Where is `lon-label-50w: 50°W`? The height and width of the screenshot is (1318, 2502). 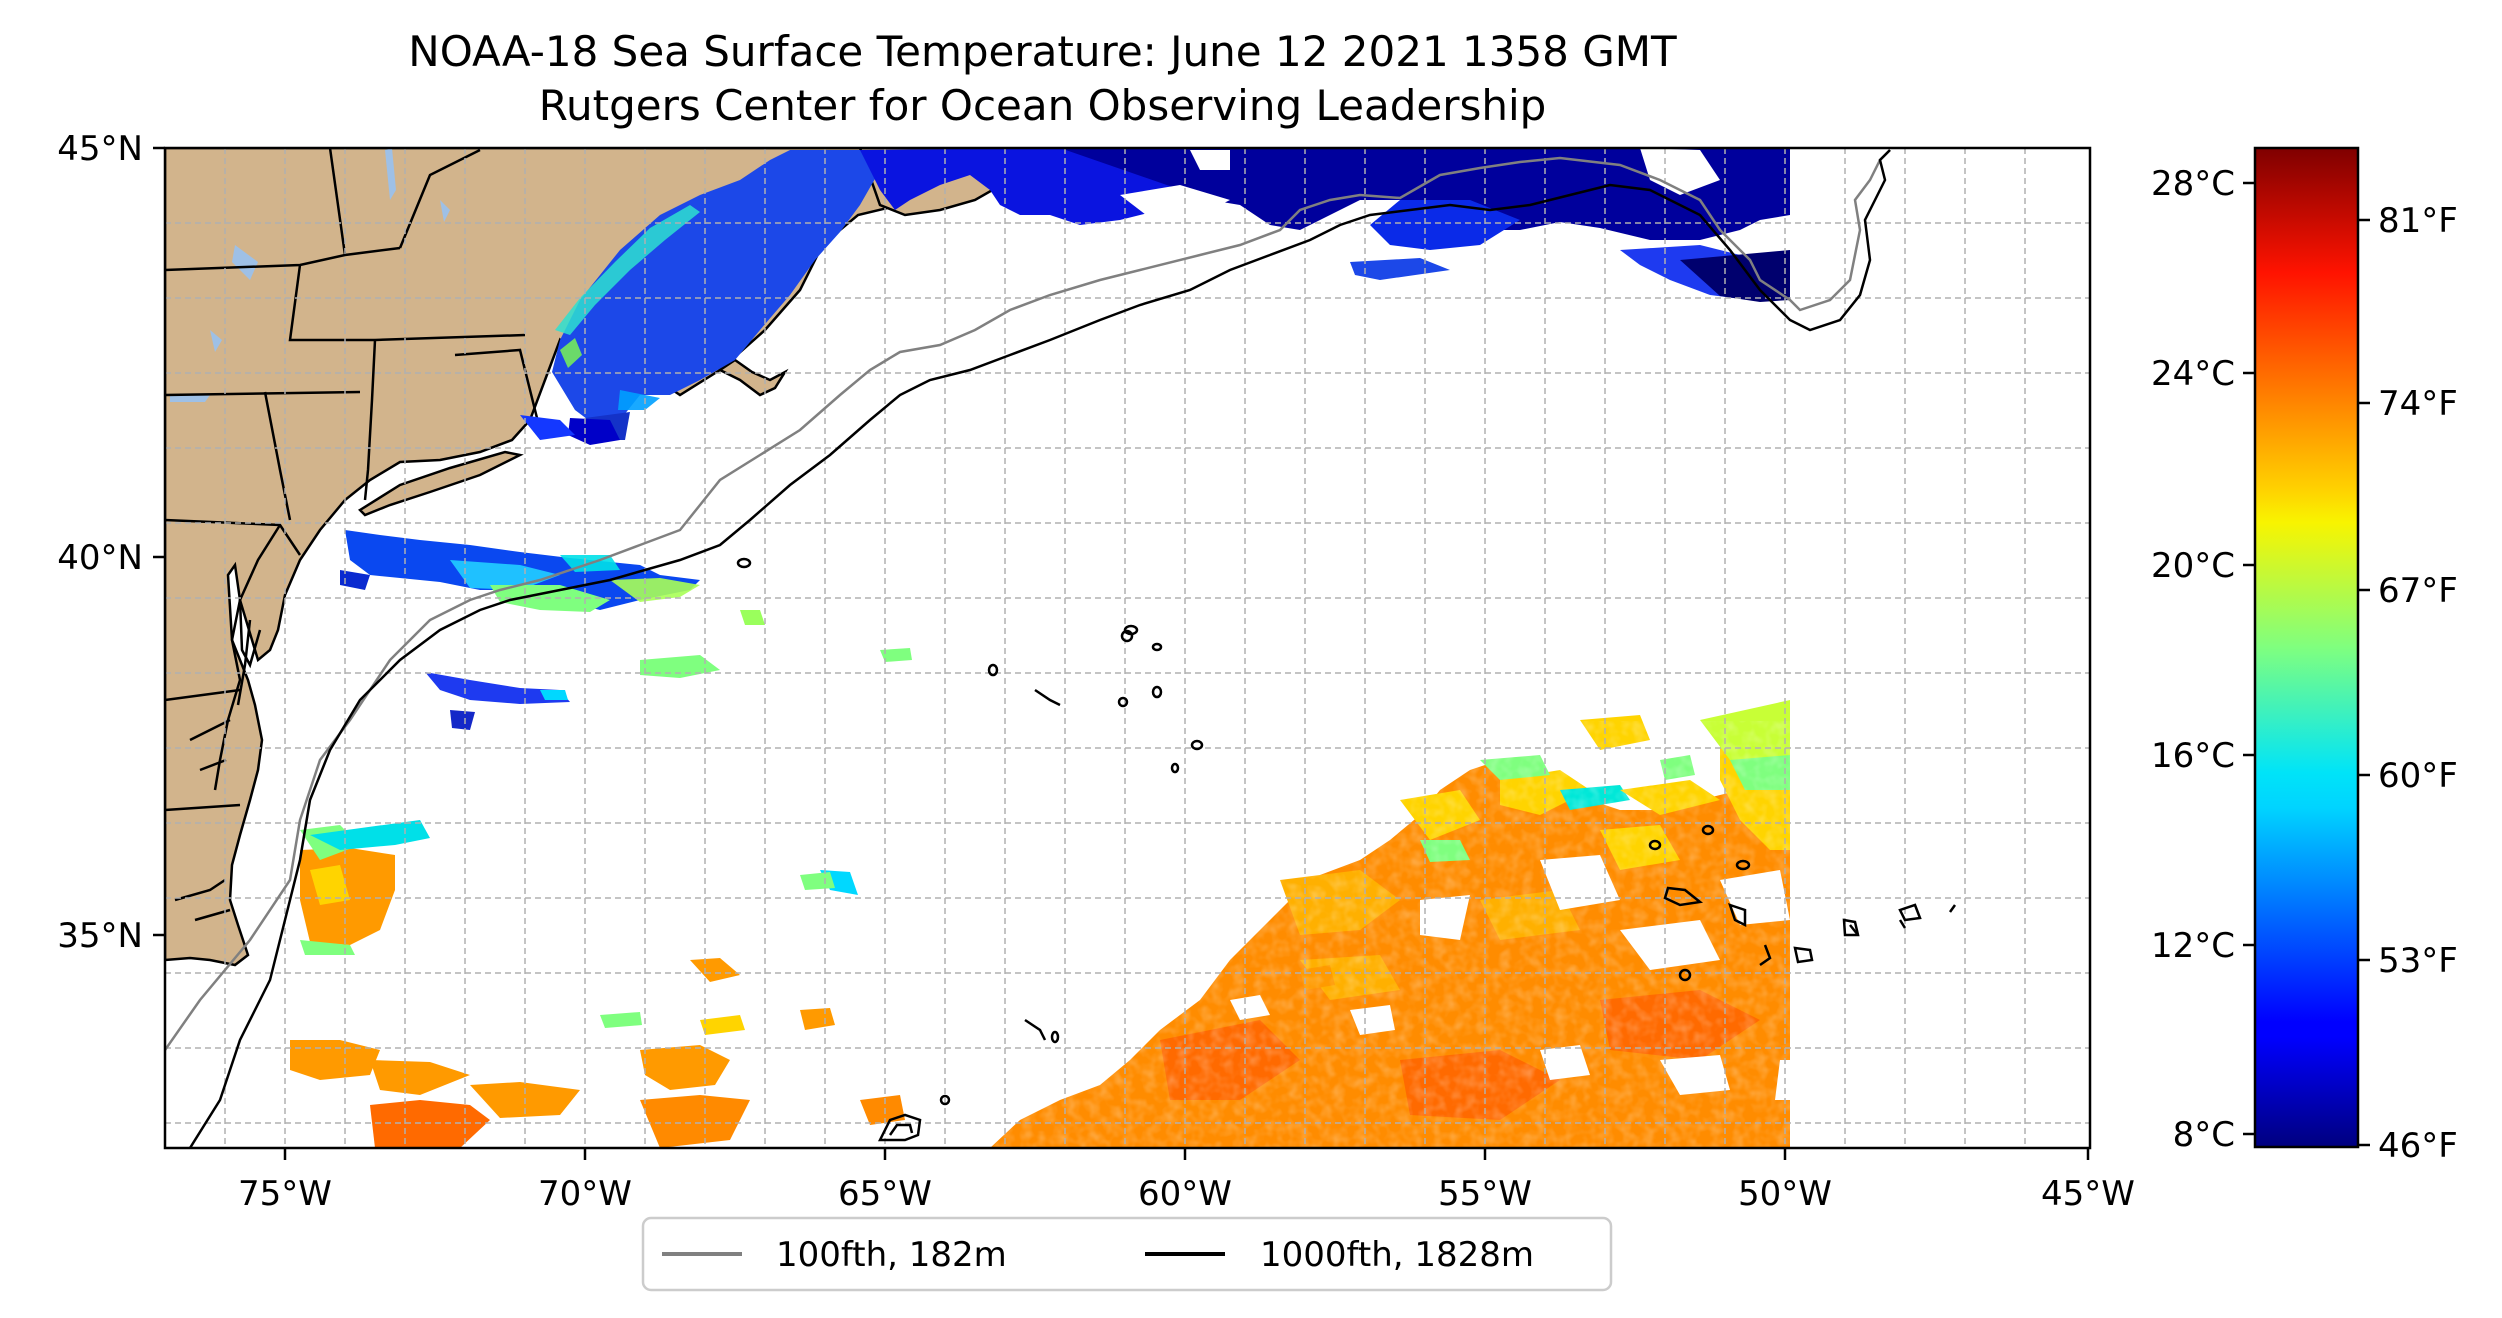
lon-label-50w: 50°W is located at coordinates (1785, 1194).